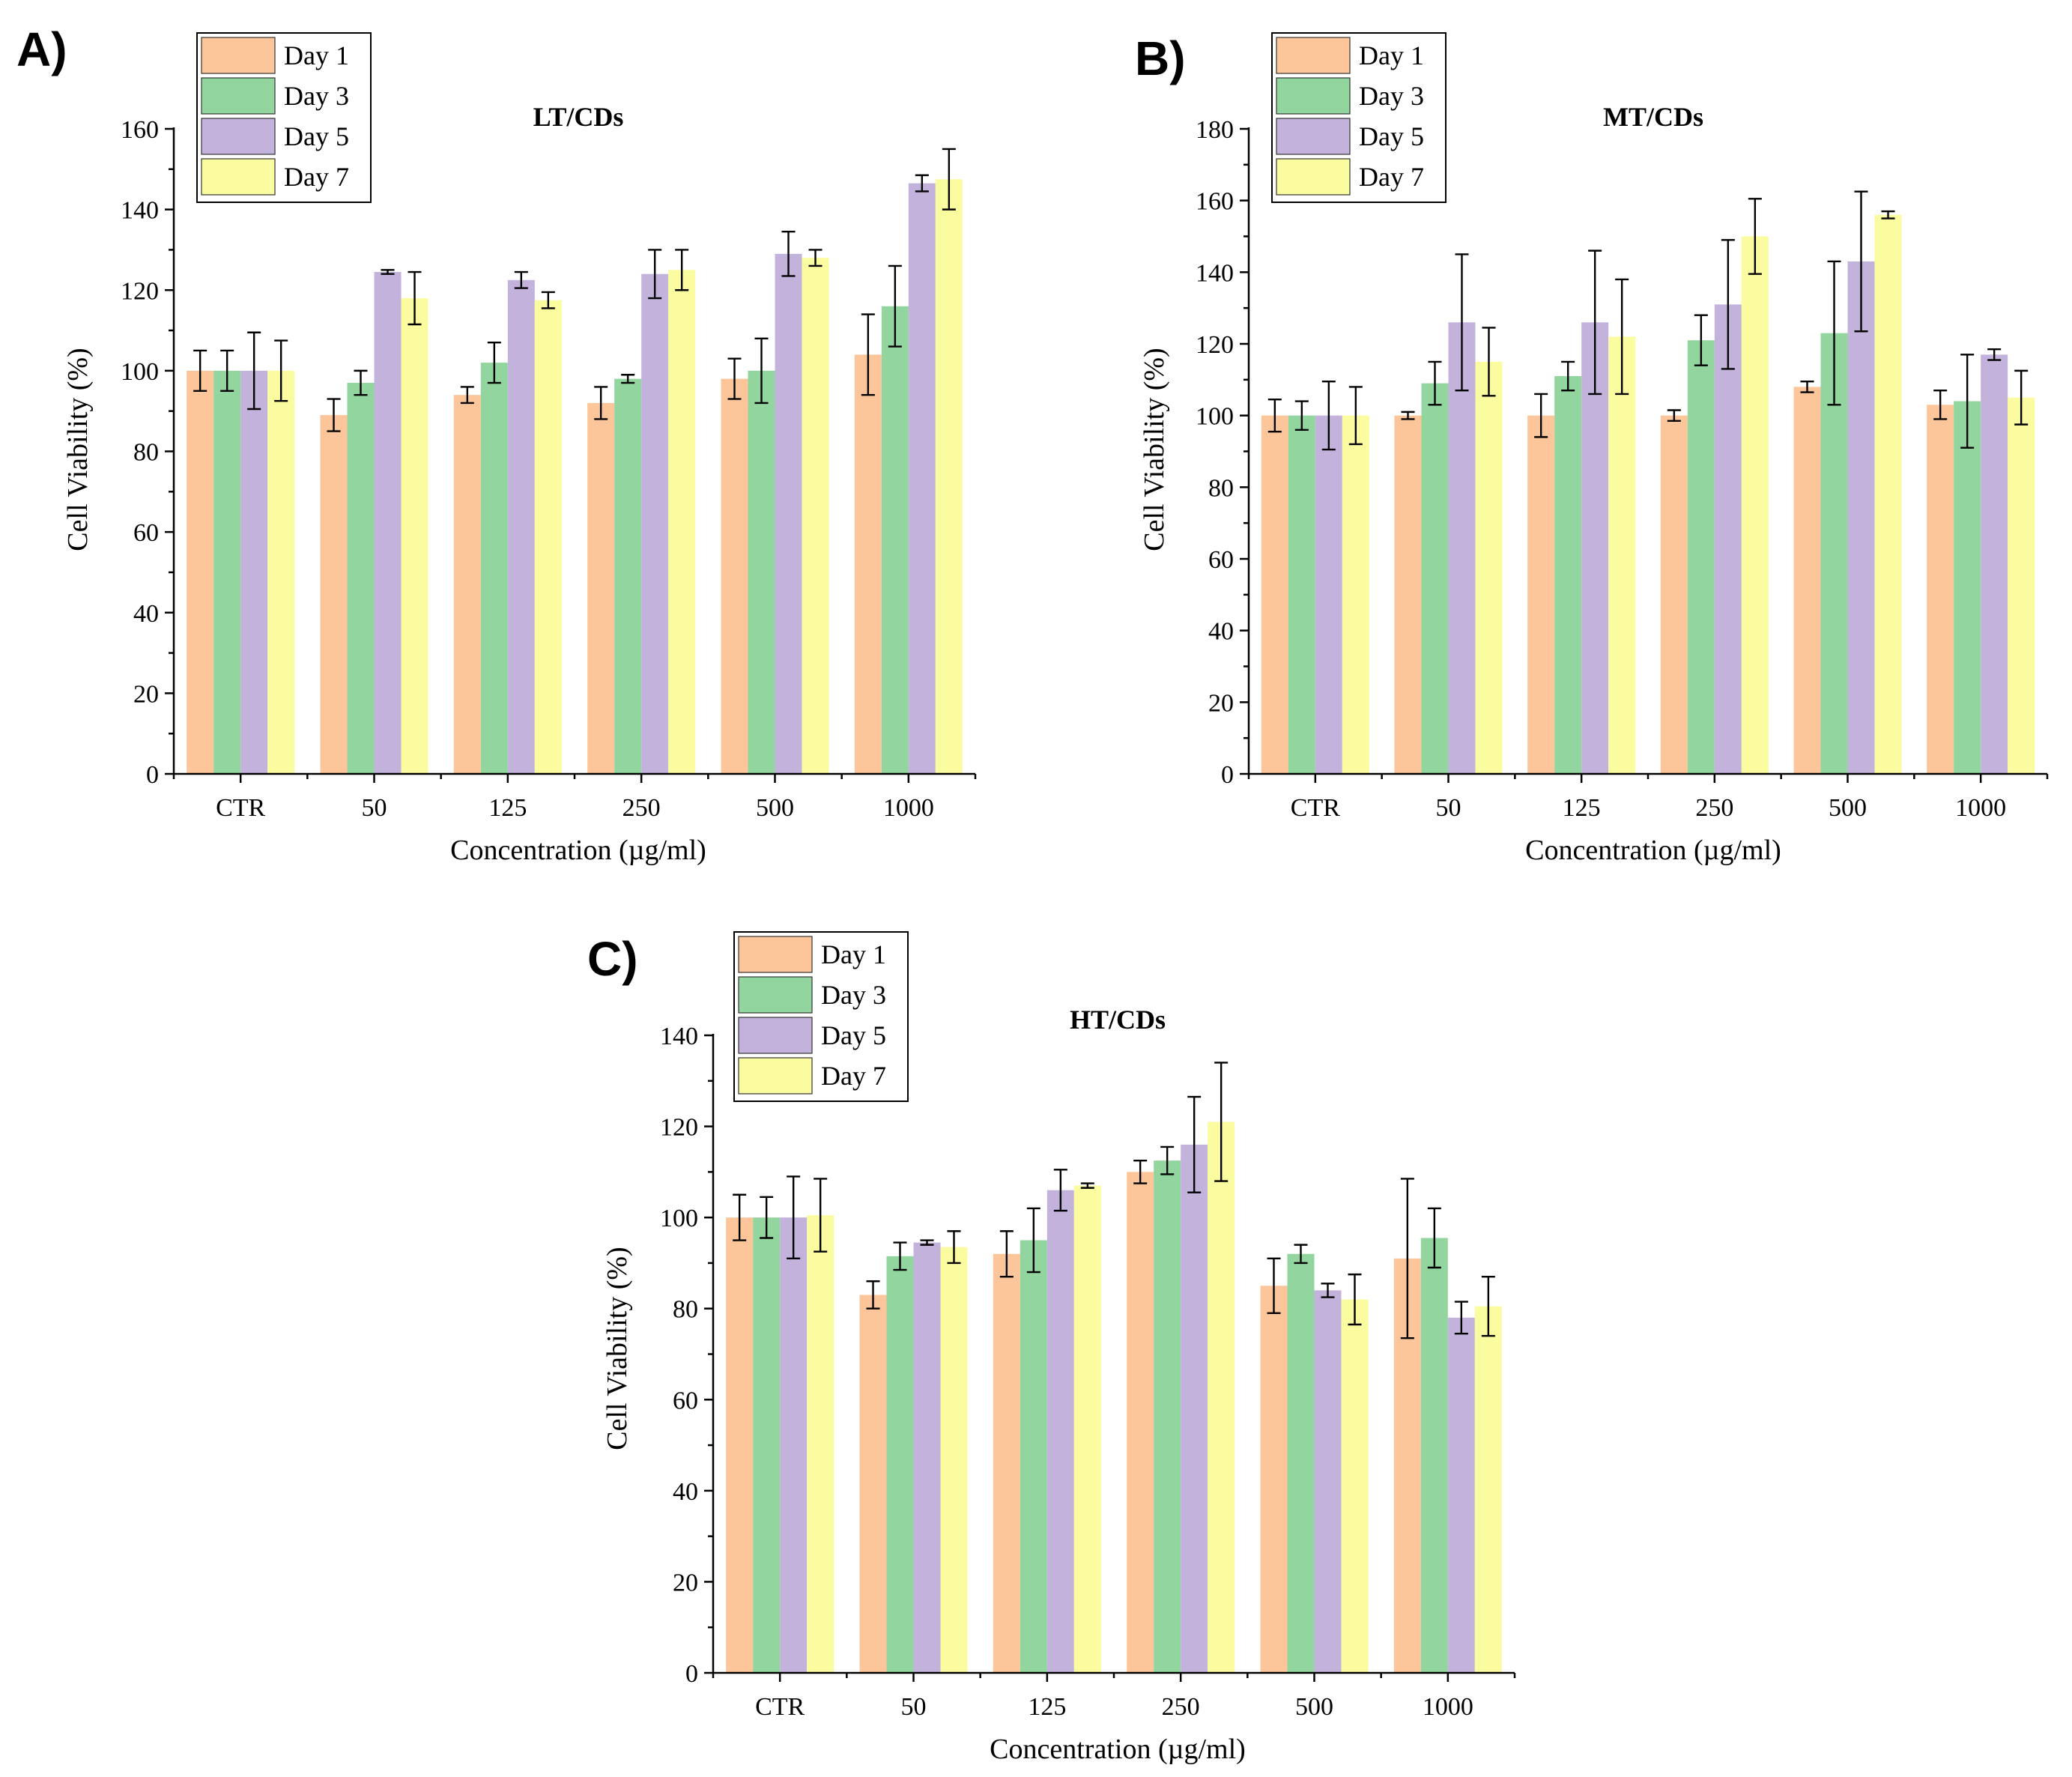  Describe the element at coordinates (42, 49) in the screenshot. I see `panel-letter: A)` at that location.